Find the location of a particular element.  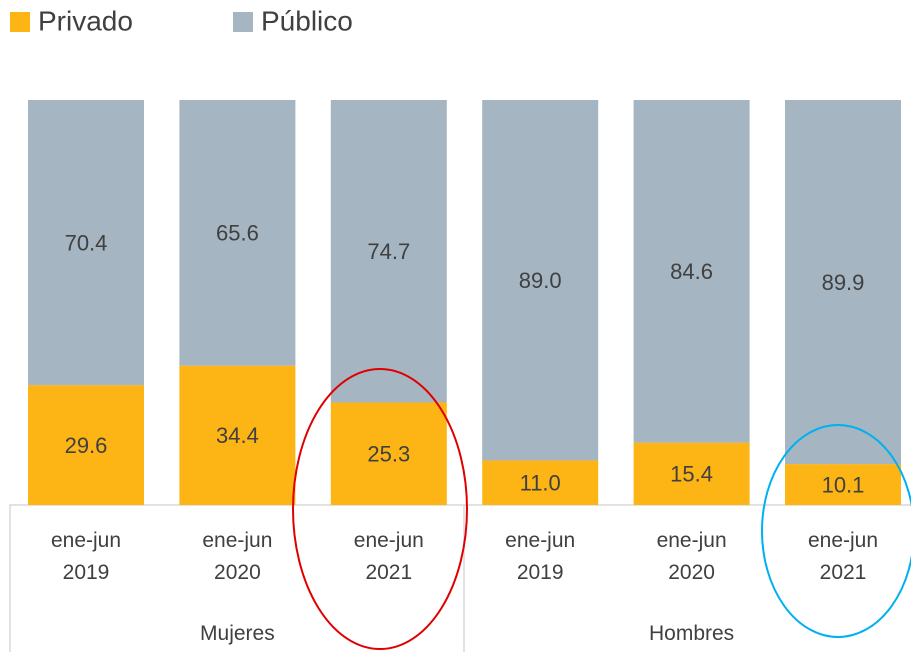

data-label: 89.9 is located at coordinates (843, 282).